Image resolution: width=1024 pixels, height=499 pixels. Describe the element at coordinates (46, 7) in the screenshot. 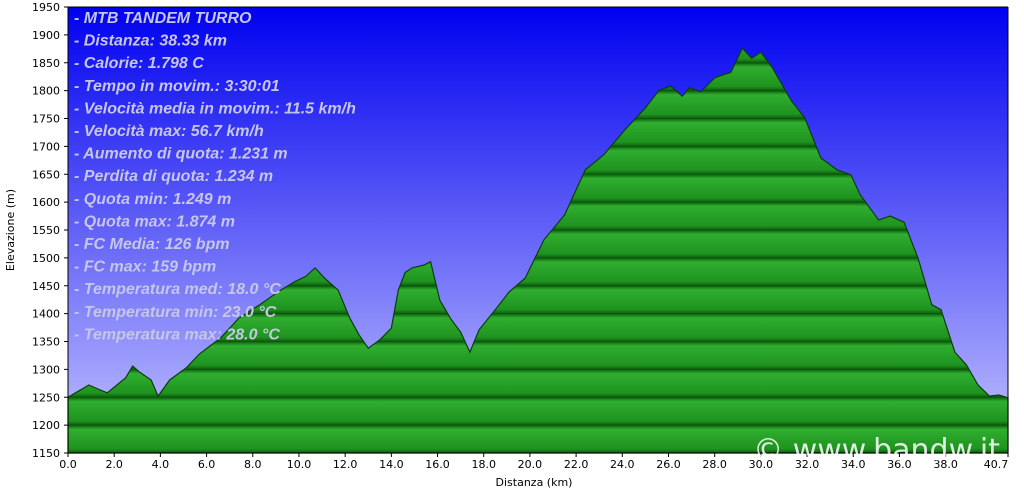

I see `y-tick-label: 1950` at that location.